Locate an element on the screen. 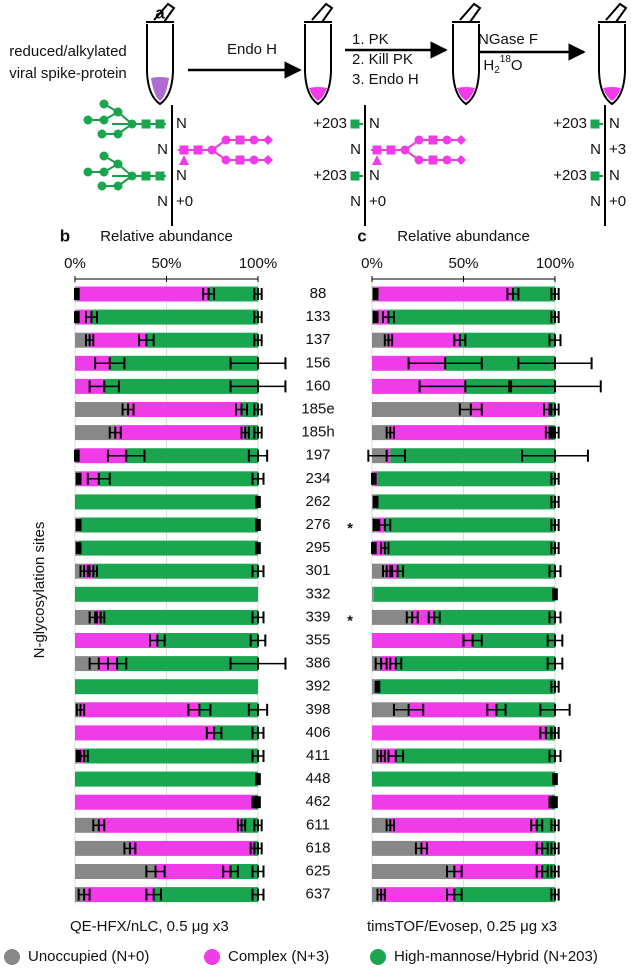  legend-label: Unoccupied (N+0) is located at coordinates (88, 956).